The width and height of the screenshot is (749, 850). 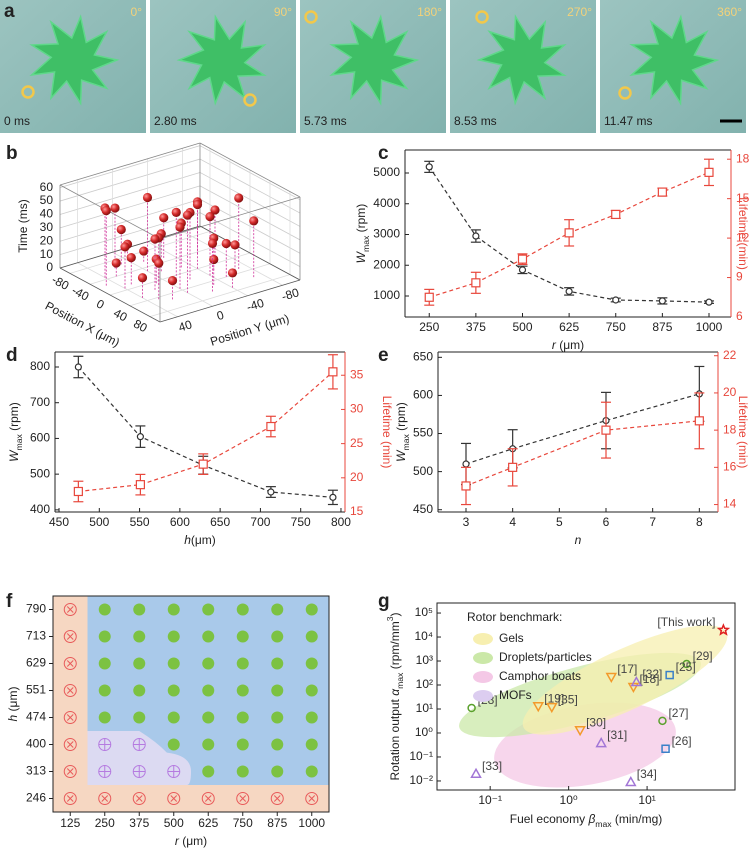 What do you see at coordinates (47, 254) in the screenshot?
I see `z-tick-label: 10` at bounding box center [47, 254].